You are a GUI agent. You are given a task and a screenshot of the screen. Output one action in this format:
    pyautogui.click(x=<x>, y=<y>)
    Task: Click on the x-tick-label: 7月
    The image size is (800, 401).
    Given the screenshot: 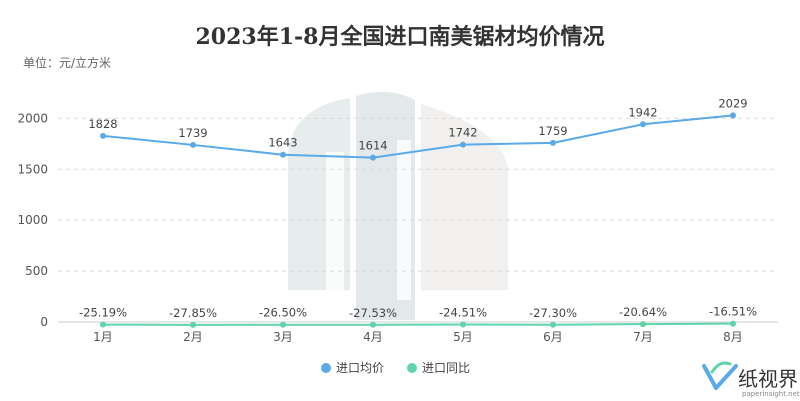 What is the action you would take?
    pyautogui.click(x=643, y=337)
    